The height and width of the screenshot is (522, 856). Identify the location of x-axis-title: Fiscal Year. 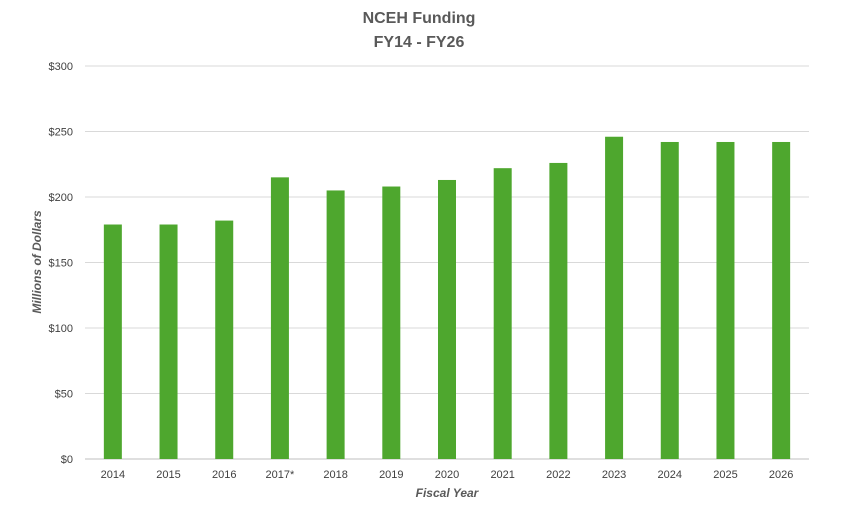
(448, 493).